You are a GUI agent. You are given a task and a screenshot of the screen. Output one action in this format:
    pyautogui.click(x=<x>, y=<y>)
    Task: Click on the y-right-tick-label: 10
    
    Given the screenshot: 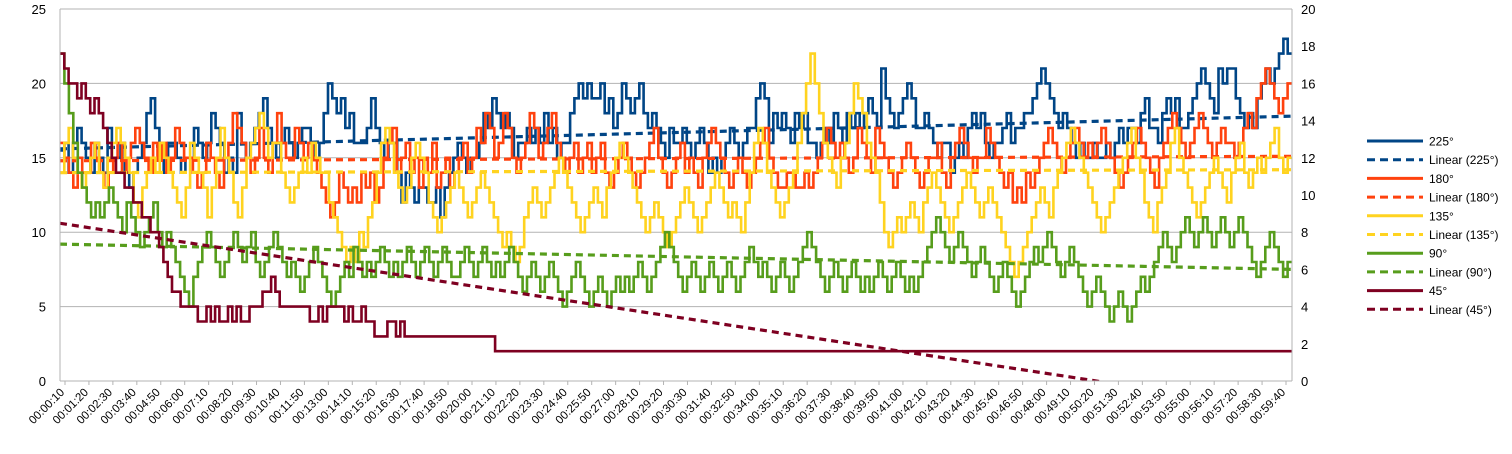 What is the action you would take?
    pyautogui.click(x=1308, y=195)
    